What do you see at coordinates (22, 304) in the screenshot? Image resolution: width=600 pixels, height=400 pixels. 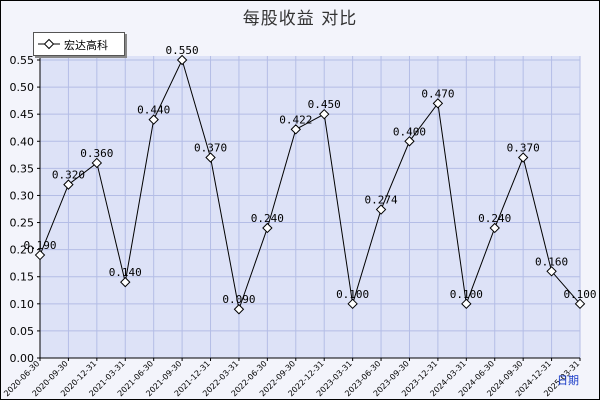 I see `y-tick-label: 0.10` at bounding box center [22, 304].